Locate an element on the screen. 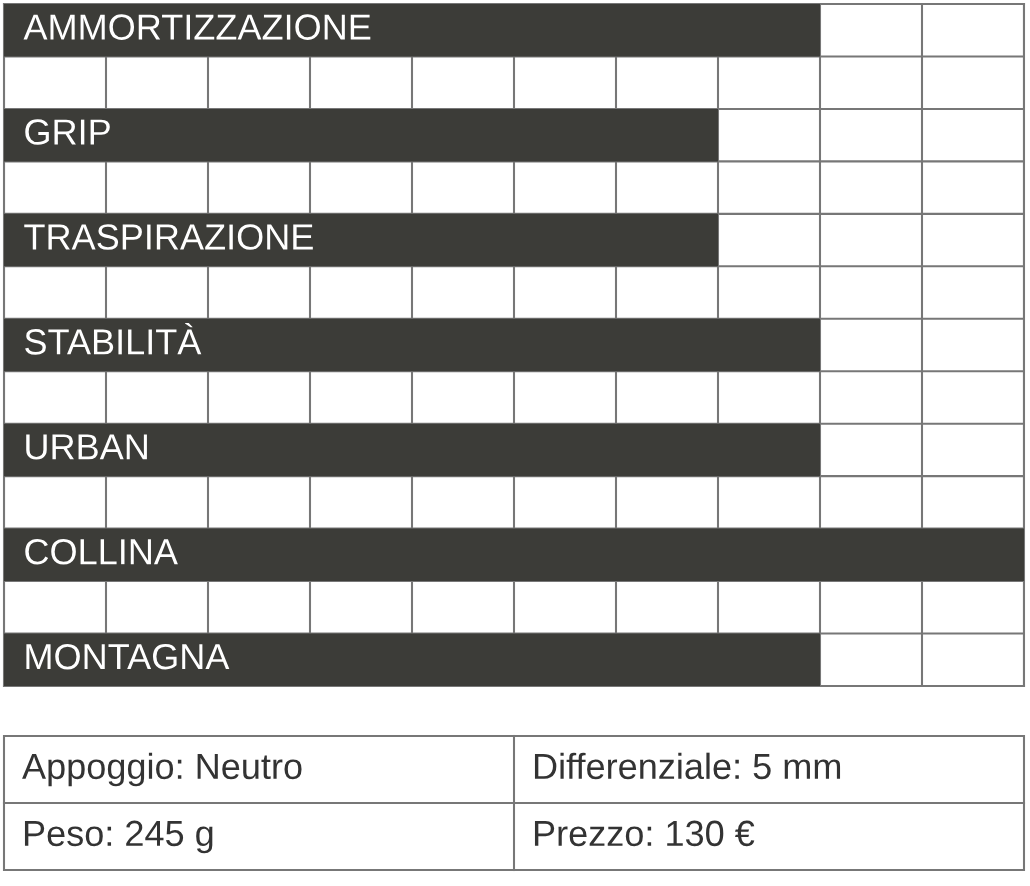 The width and height of the screenshot is (1030, 886). text: Appoggio: Neutro is located at coordinates (162, 769).